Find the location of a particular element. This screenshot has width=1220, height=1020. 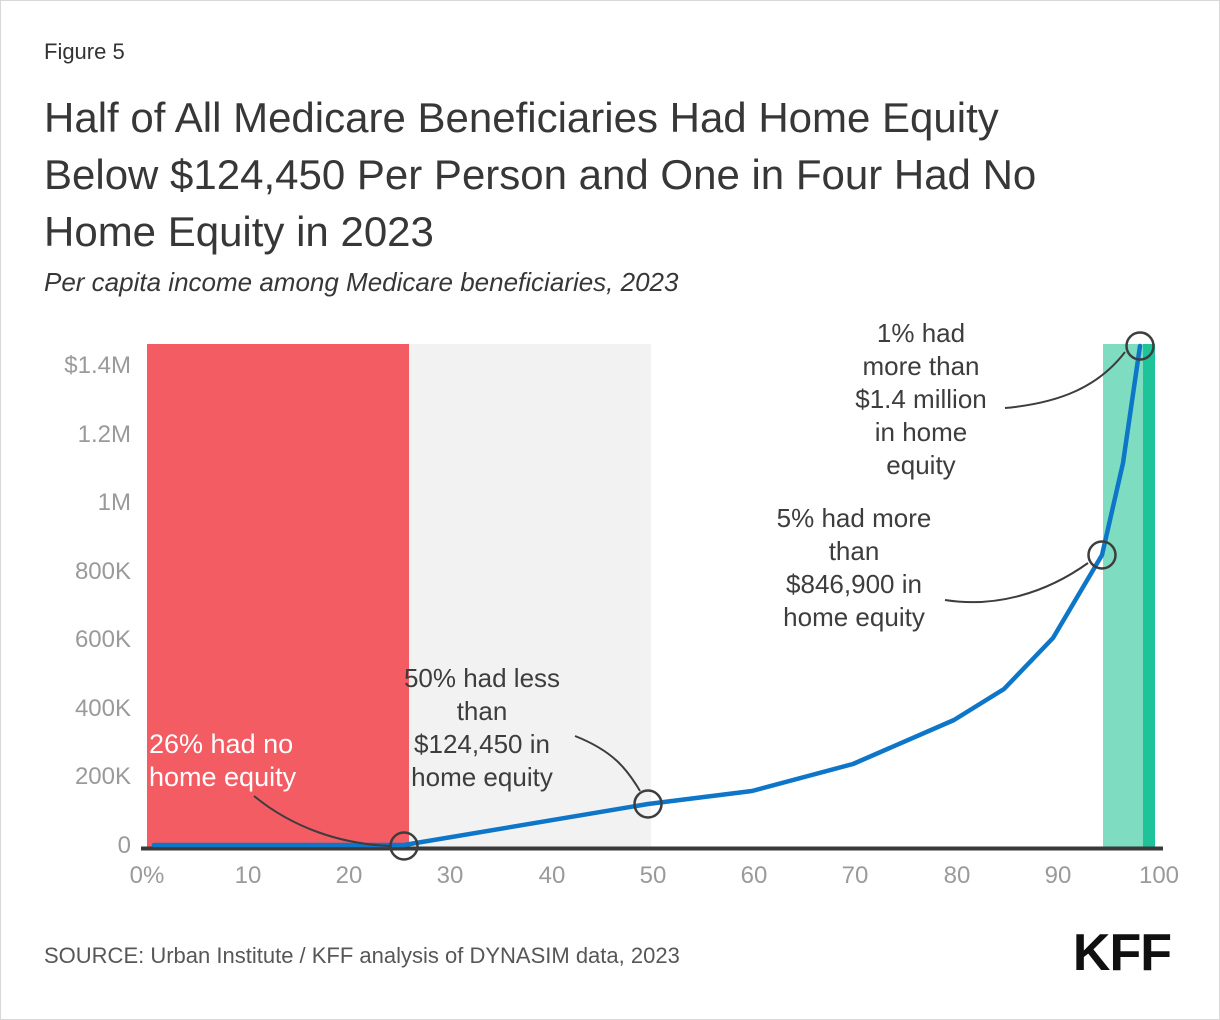

figure-label: Figure 5 is located at coordinates (84, 51).